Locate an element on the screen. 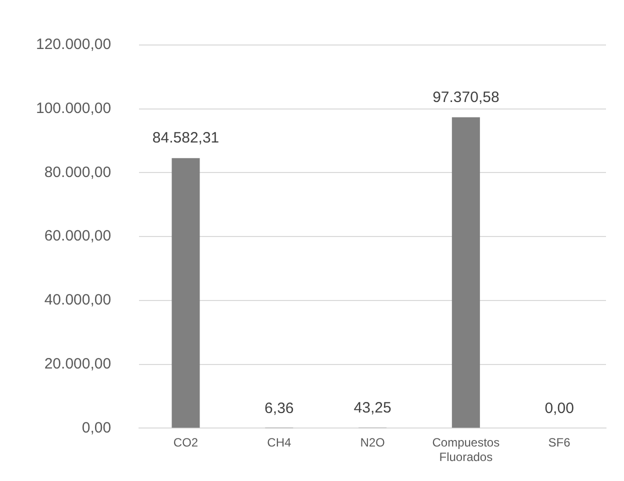 The height and width of the screenshot is (481, 624). y-tick-label: 0,00 is located at coordinates (97, 427).